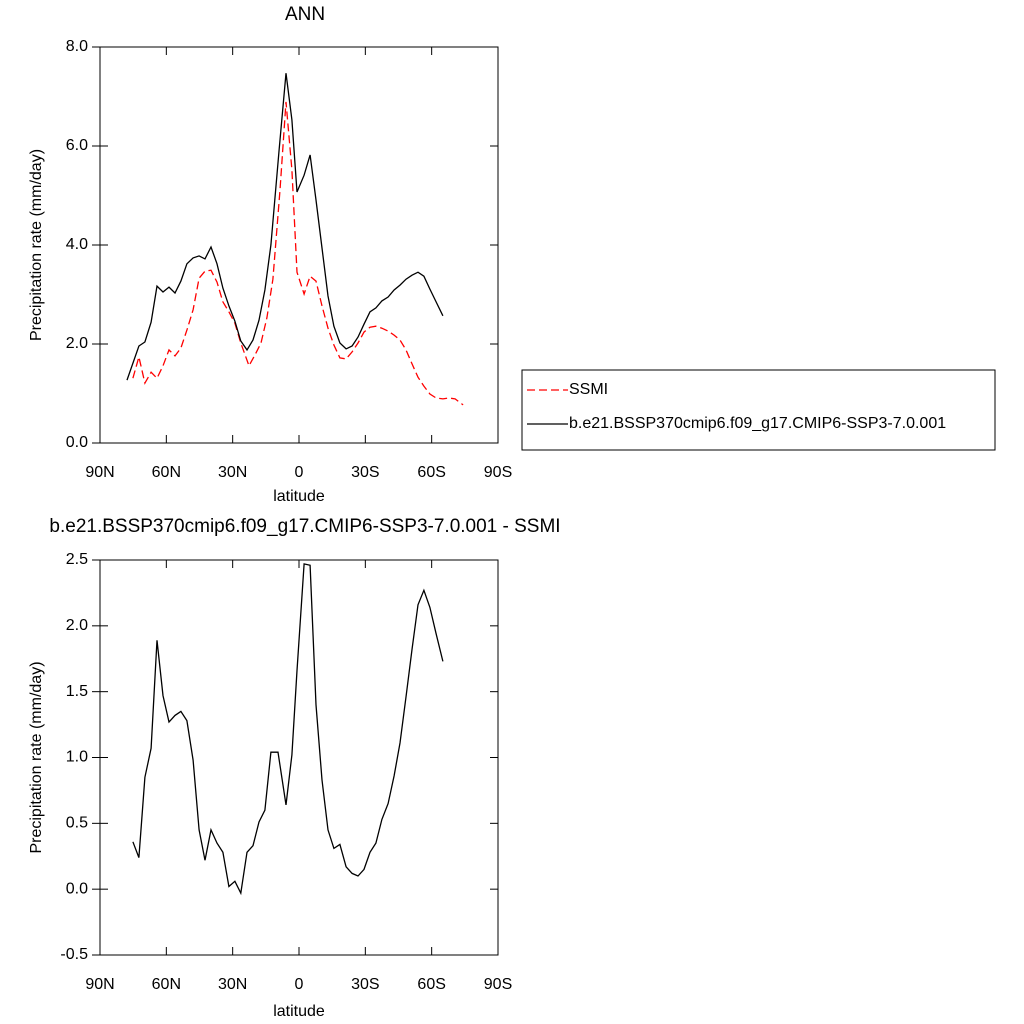  What do you see at coordinates (305, 14) in the screenshot?
I see `chart-title: ANN` at bounding box center [305, 14].